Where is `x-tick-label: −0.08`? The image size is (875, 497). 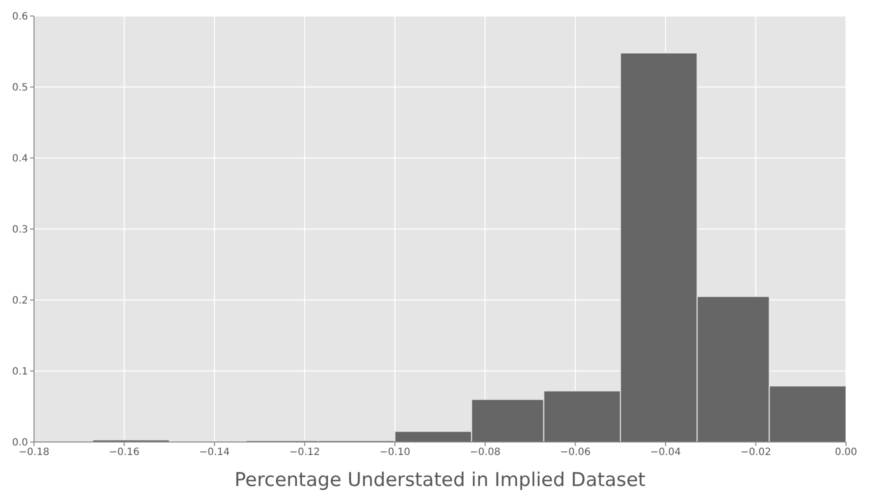 x-tick-label: −0.08 is located at coordinates (485, 452).